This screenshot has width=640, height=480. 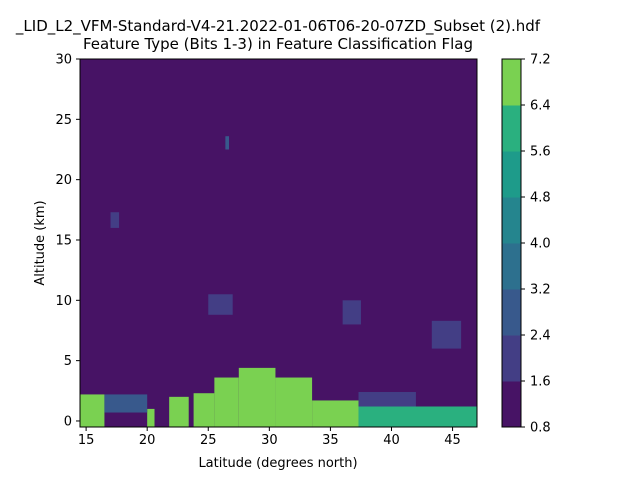 What do you see at coordinates (540, 244) in the screenshot?
I see `colorbar-tick-label: 4.0` at bounding box center [540, 244].